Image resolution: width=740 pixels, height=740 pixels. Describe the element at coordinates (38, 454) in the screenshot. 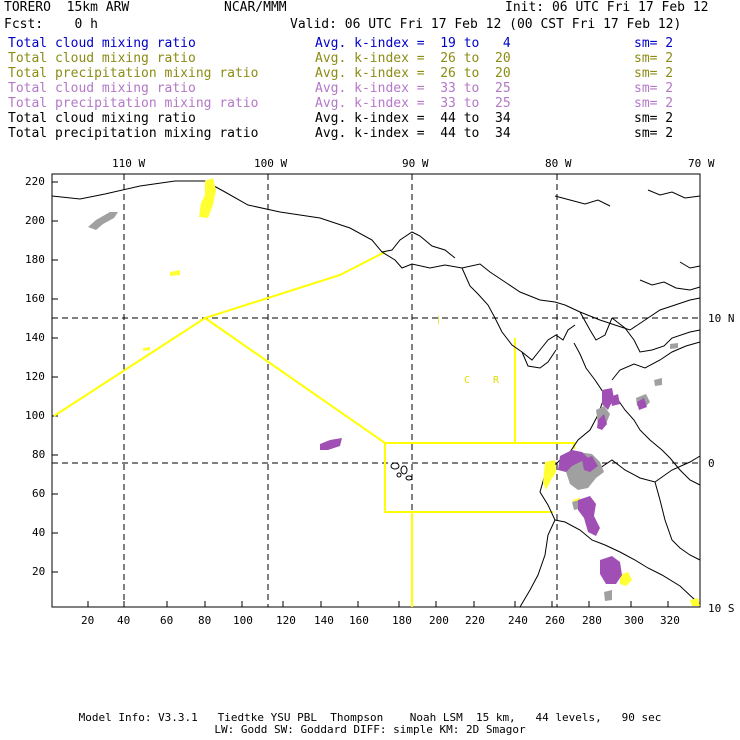

I see `y-tick-label: 80` at that location.